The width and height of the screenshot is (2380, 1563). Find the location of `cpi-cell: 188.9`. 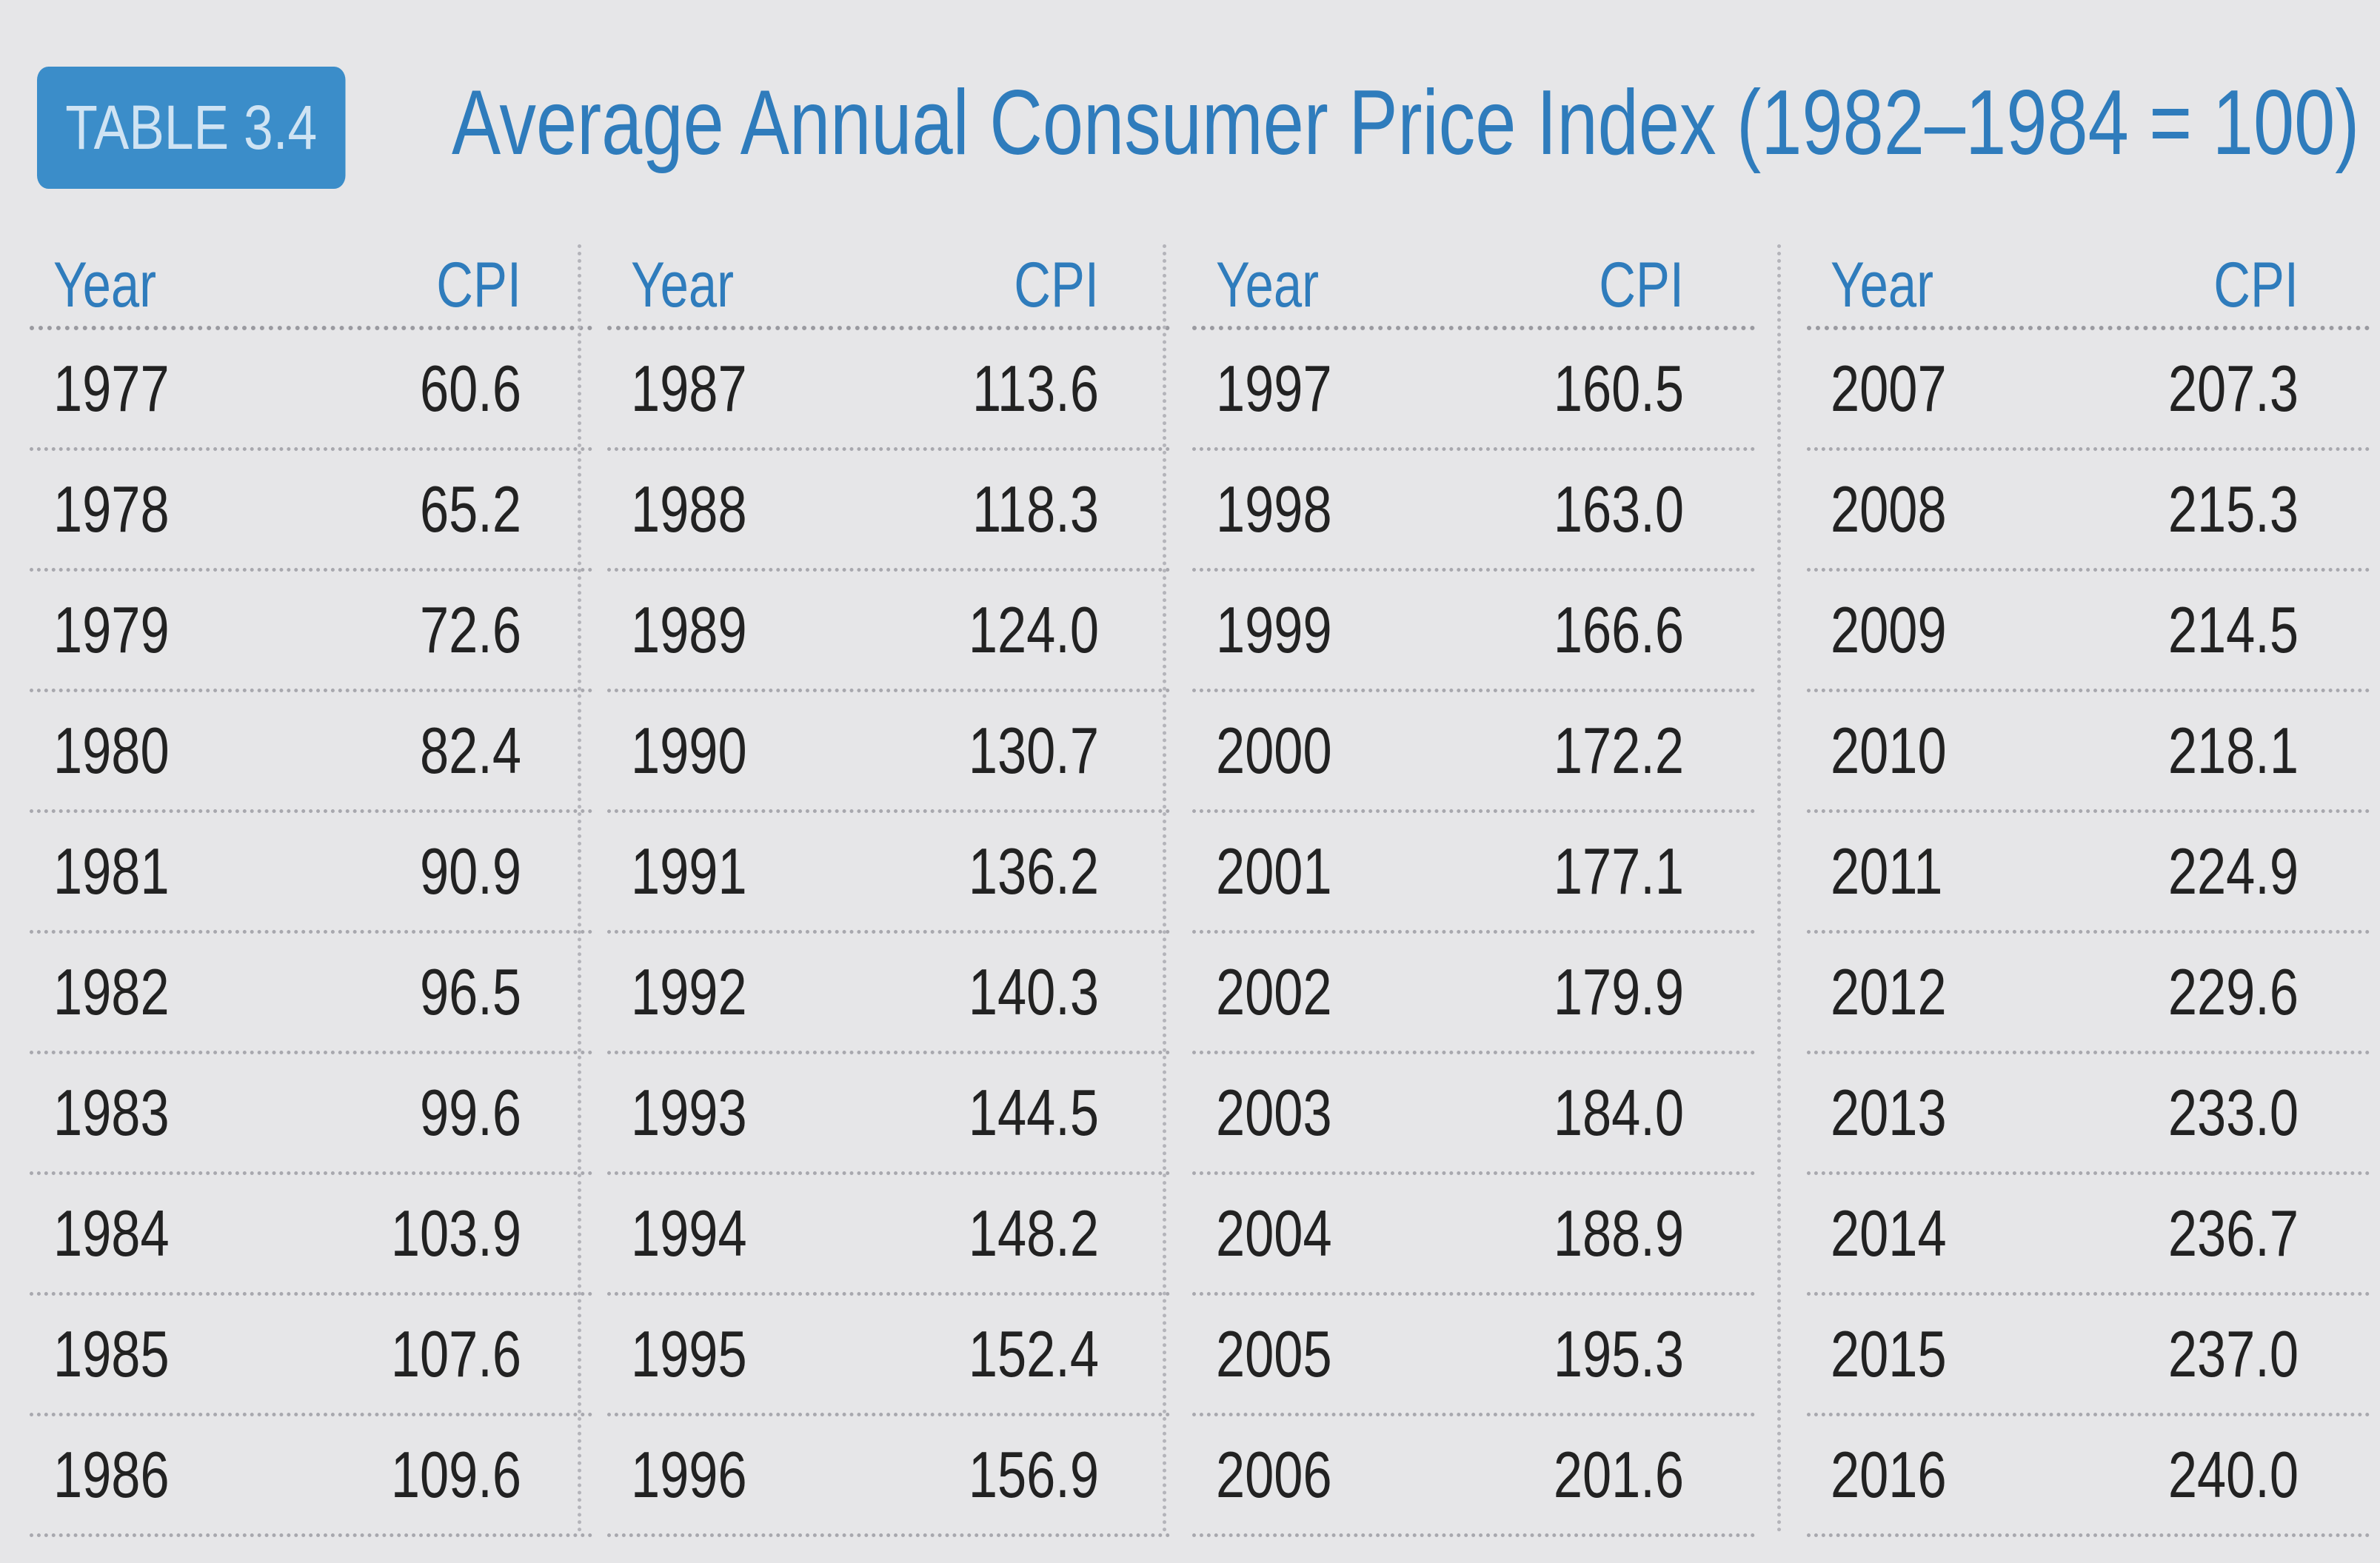

cpi-cell: 188.9 is located at coordinates (1618, 1233).